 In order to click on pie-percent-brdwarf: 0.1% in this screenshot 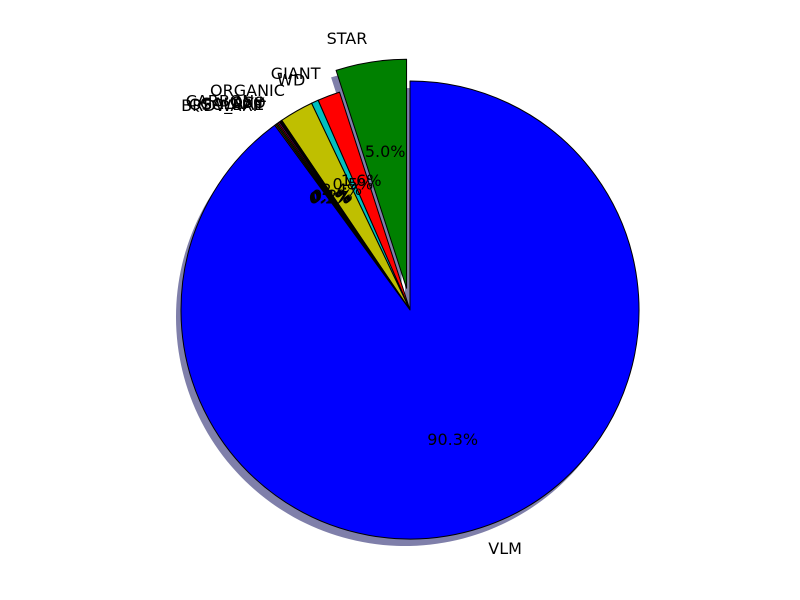, I will do `click(329, 197)`.